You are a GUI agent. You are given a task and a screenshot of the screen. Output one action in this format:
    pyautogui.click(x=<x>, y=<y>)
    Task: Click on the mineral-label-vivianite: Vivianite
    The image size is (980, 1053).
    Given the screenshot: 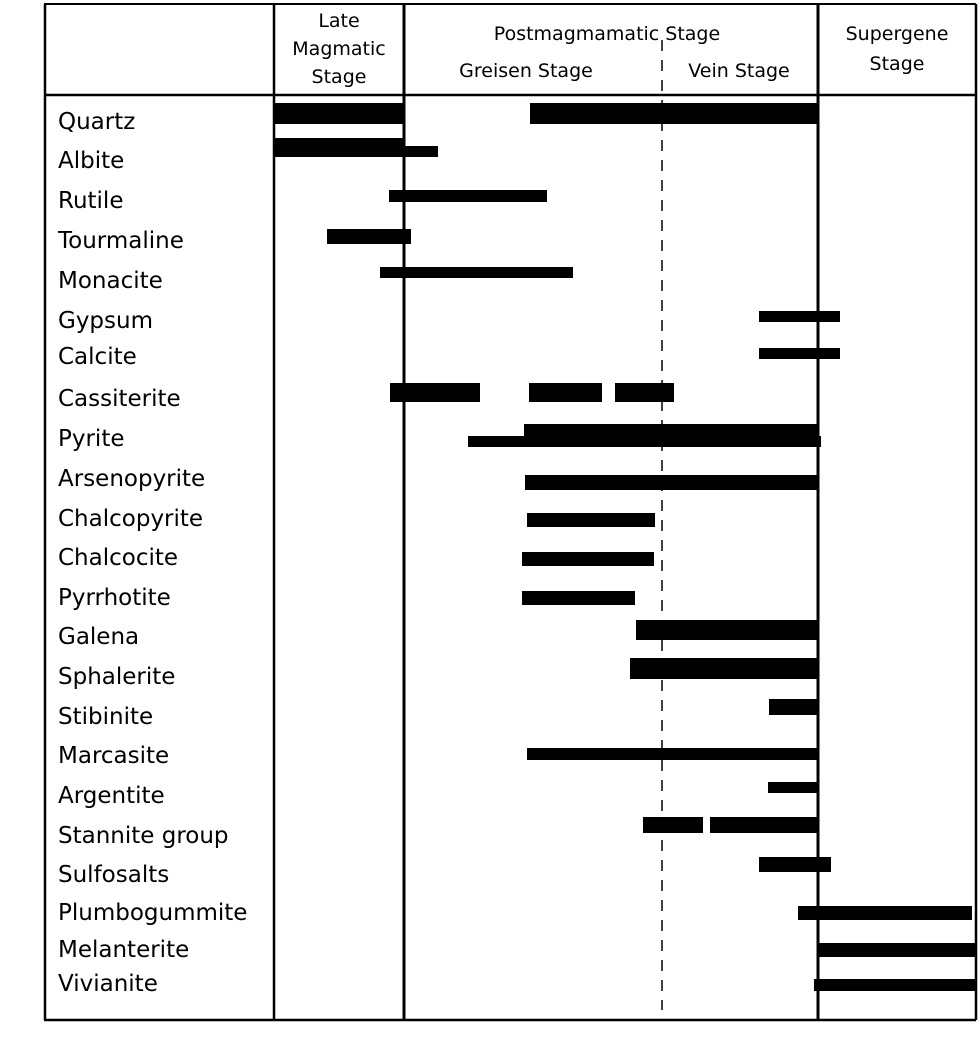 What is the action you would take?
    pyautogui.click(x=108, y=984)
    